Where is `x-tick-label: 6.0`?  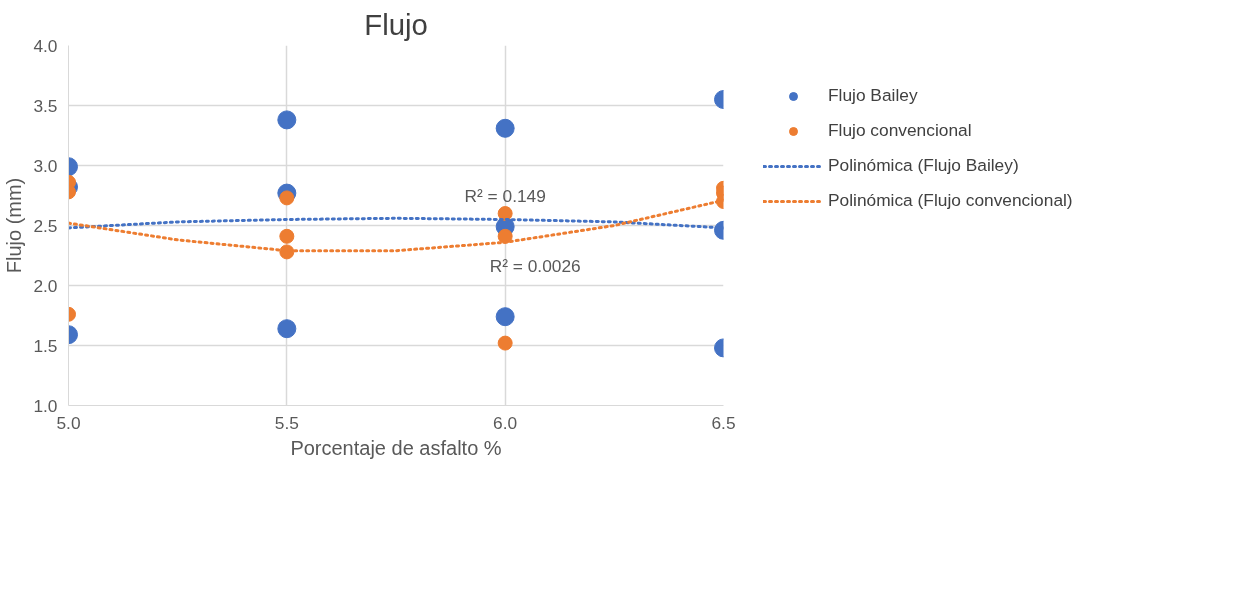
x-tick-label: 6.0 is located at coordinates (505, 422).